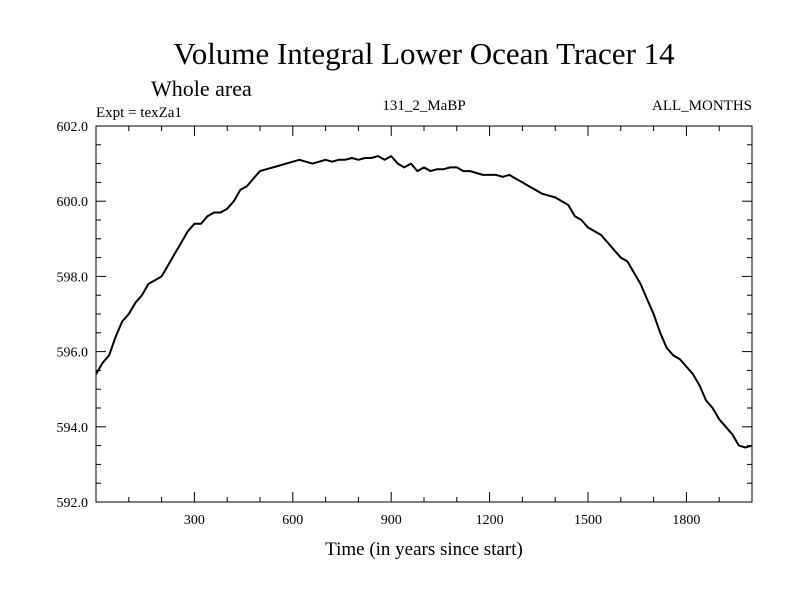 The image size is (800, 600). Describe the element at coordinates (73, 503) in the screenshot. I see `y-tick-label: 592.0` at that location.